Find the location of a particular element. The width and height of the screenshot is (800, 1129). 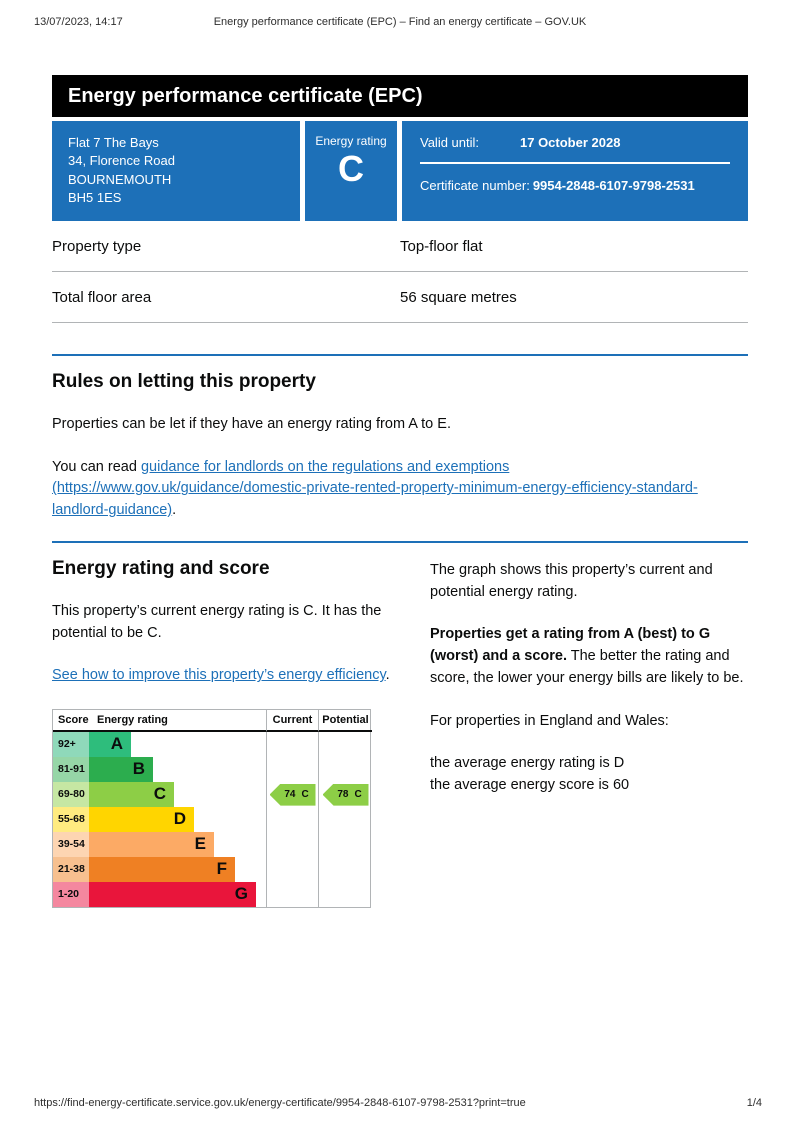

band-bar-cell: E is located at coordinates (177, 845).